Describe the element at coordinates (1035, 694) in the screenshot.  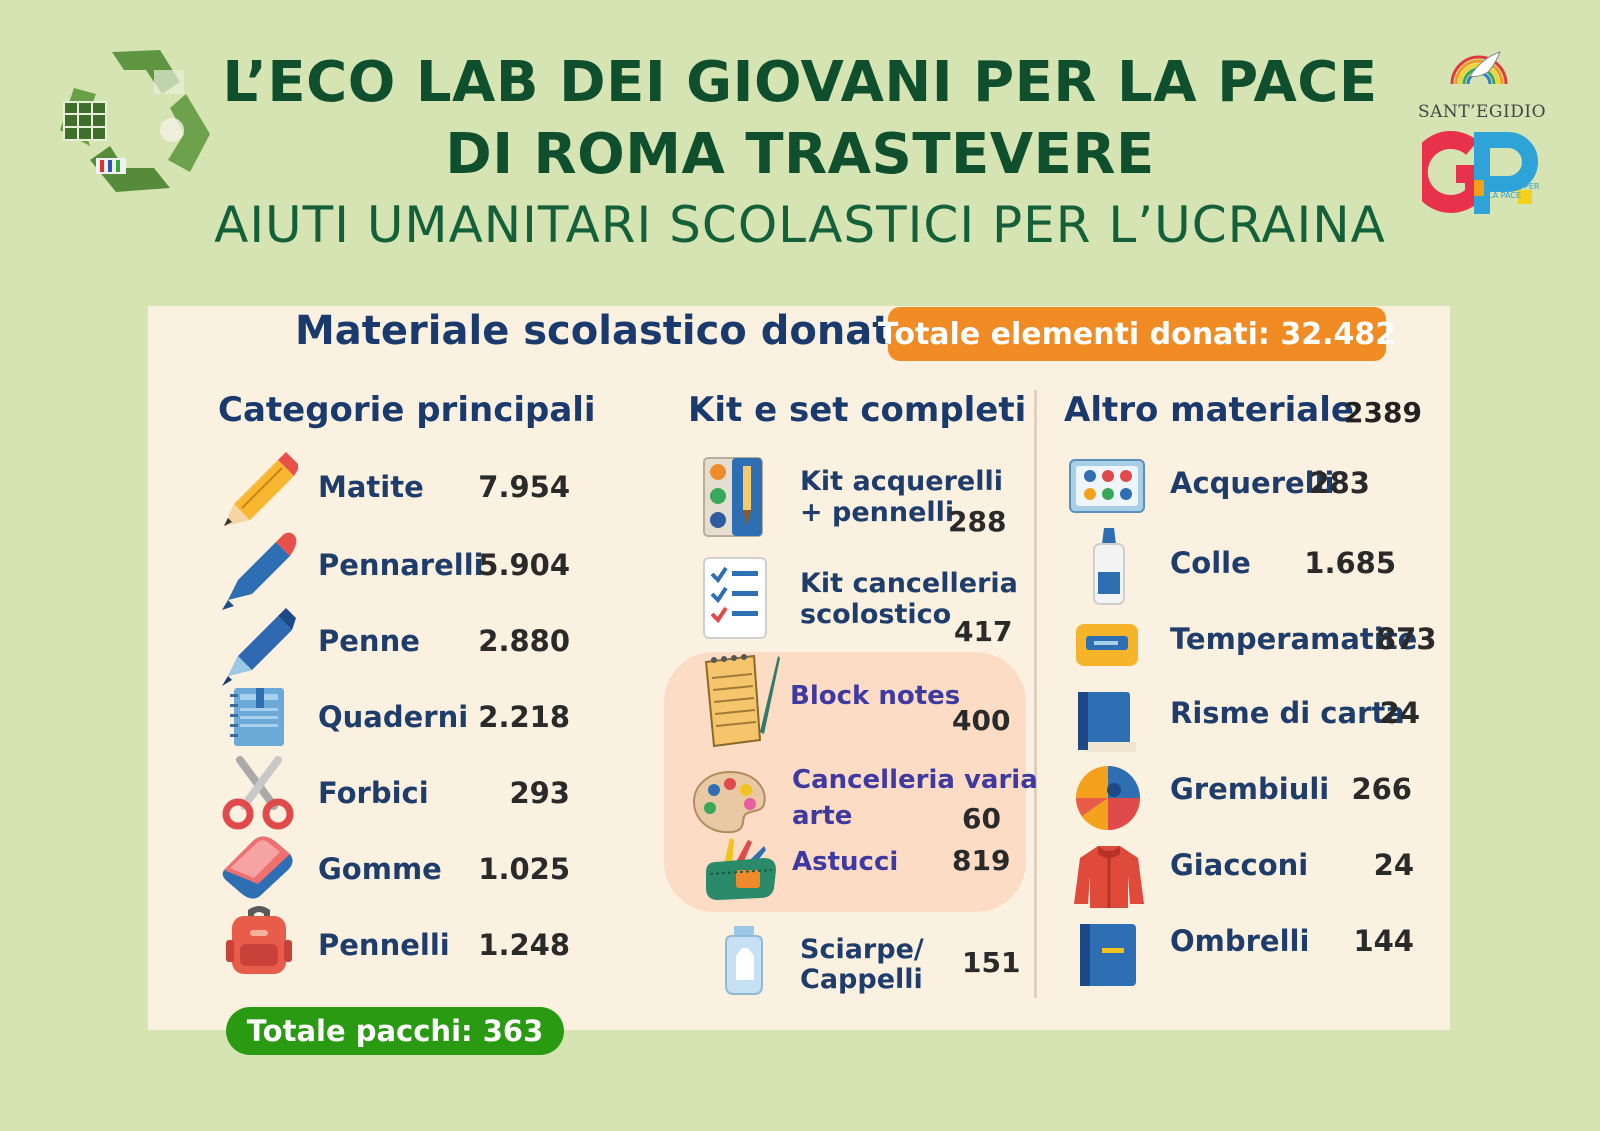
I see `column-divider` at that location.